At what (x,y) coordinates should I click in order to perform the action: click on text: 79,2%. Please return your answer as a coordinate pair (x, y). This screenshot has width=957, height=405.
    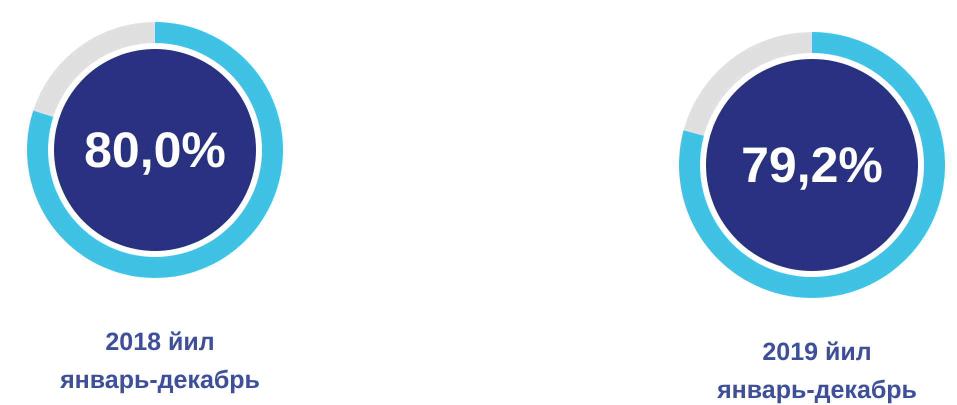
    Looking at the image, I should click on (812, 165).